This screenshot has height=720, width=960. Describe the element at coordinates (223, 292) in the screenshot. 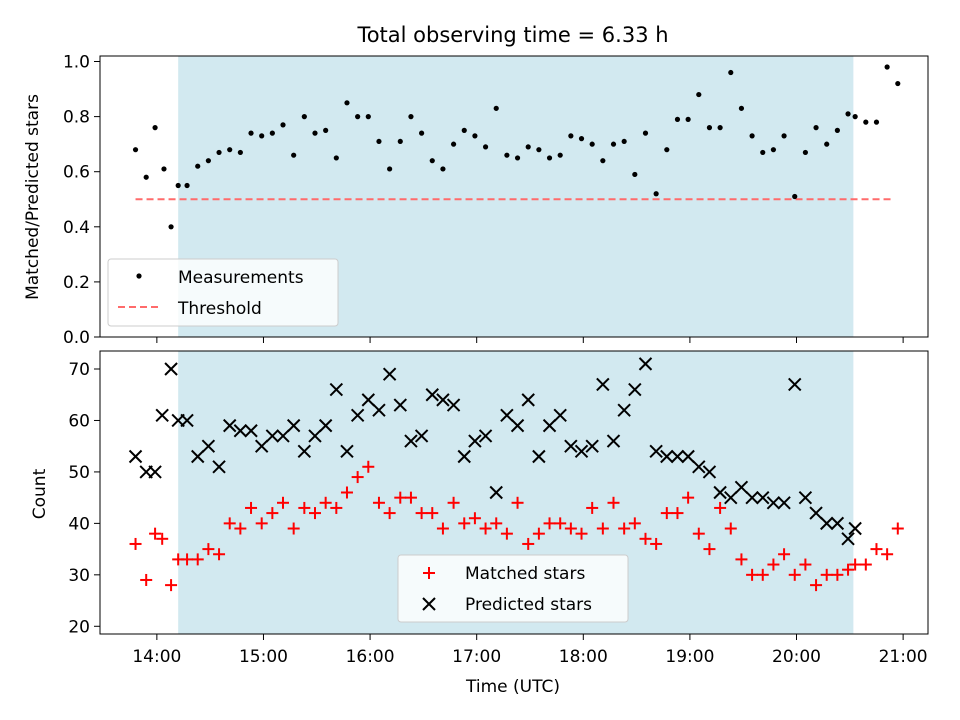

I see `ratio-legend: Measurements Threshold` at that location.